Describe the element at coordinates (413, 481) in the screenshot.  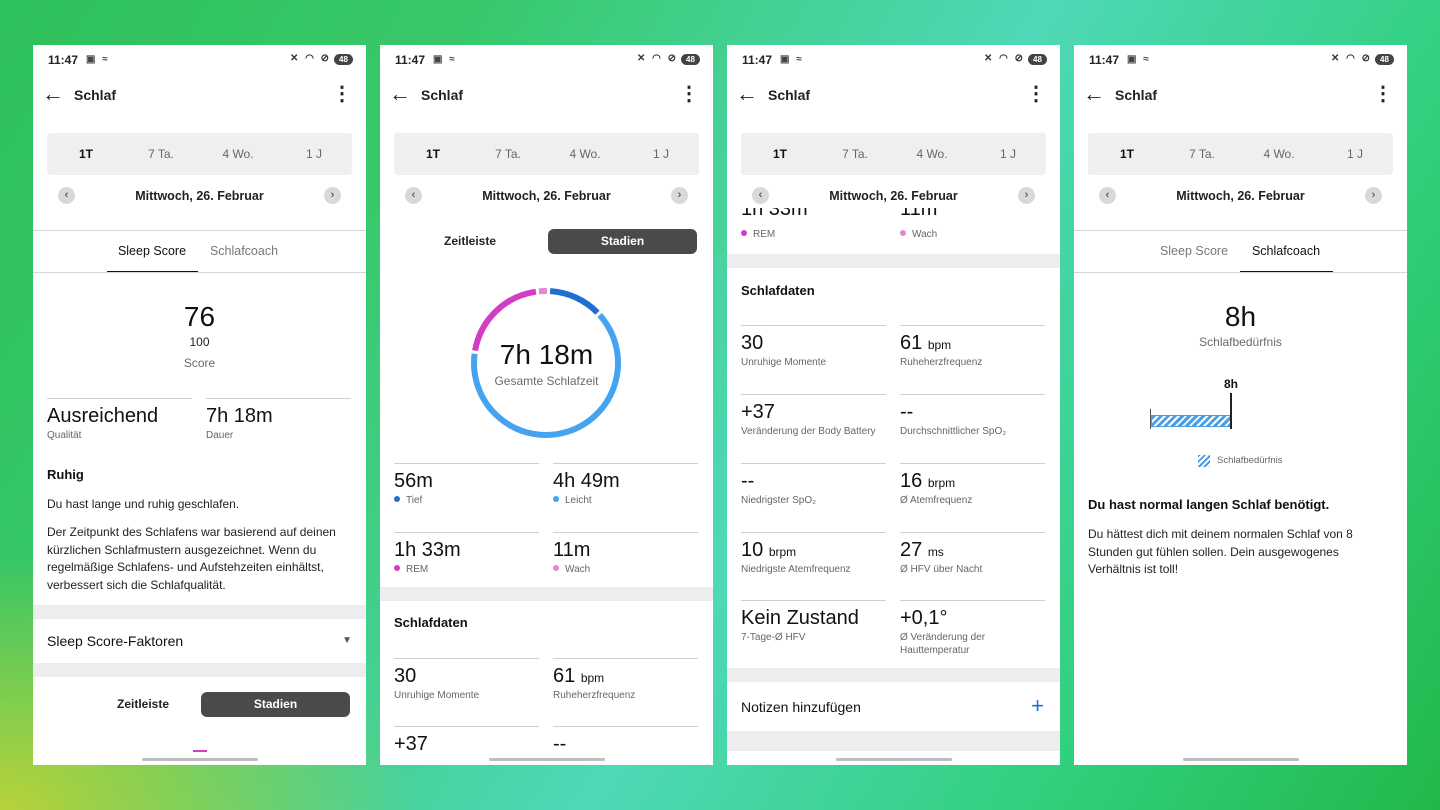
I see `stage-deep-value: 56m` at that location.